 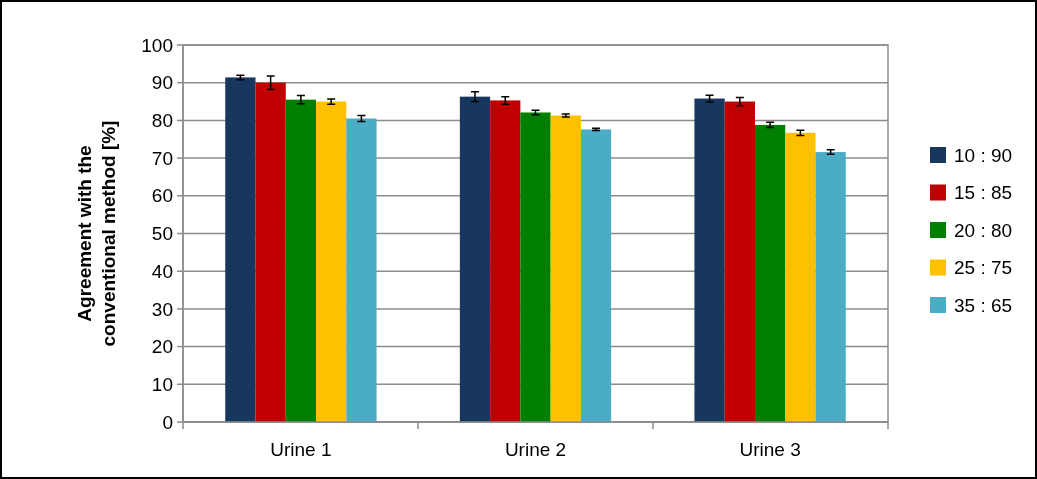 I want to click on x-tick-label: Urine 1, so click(x=301, y=449).